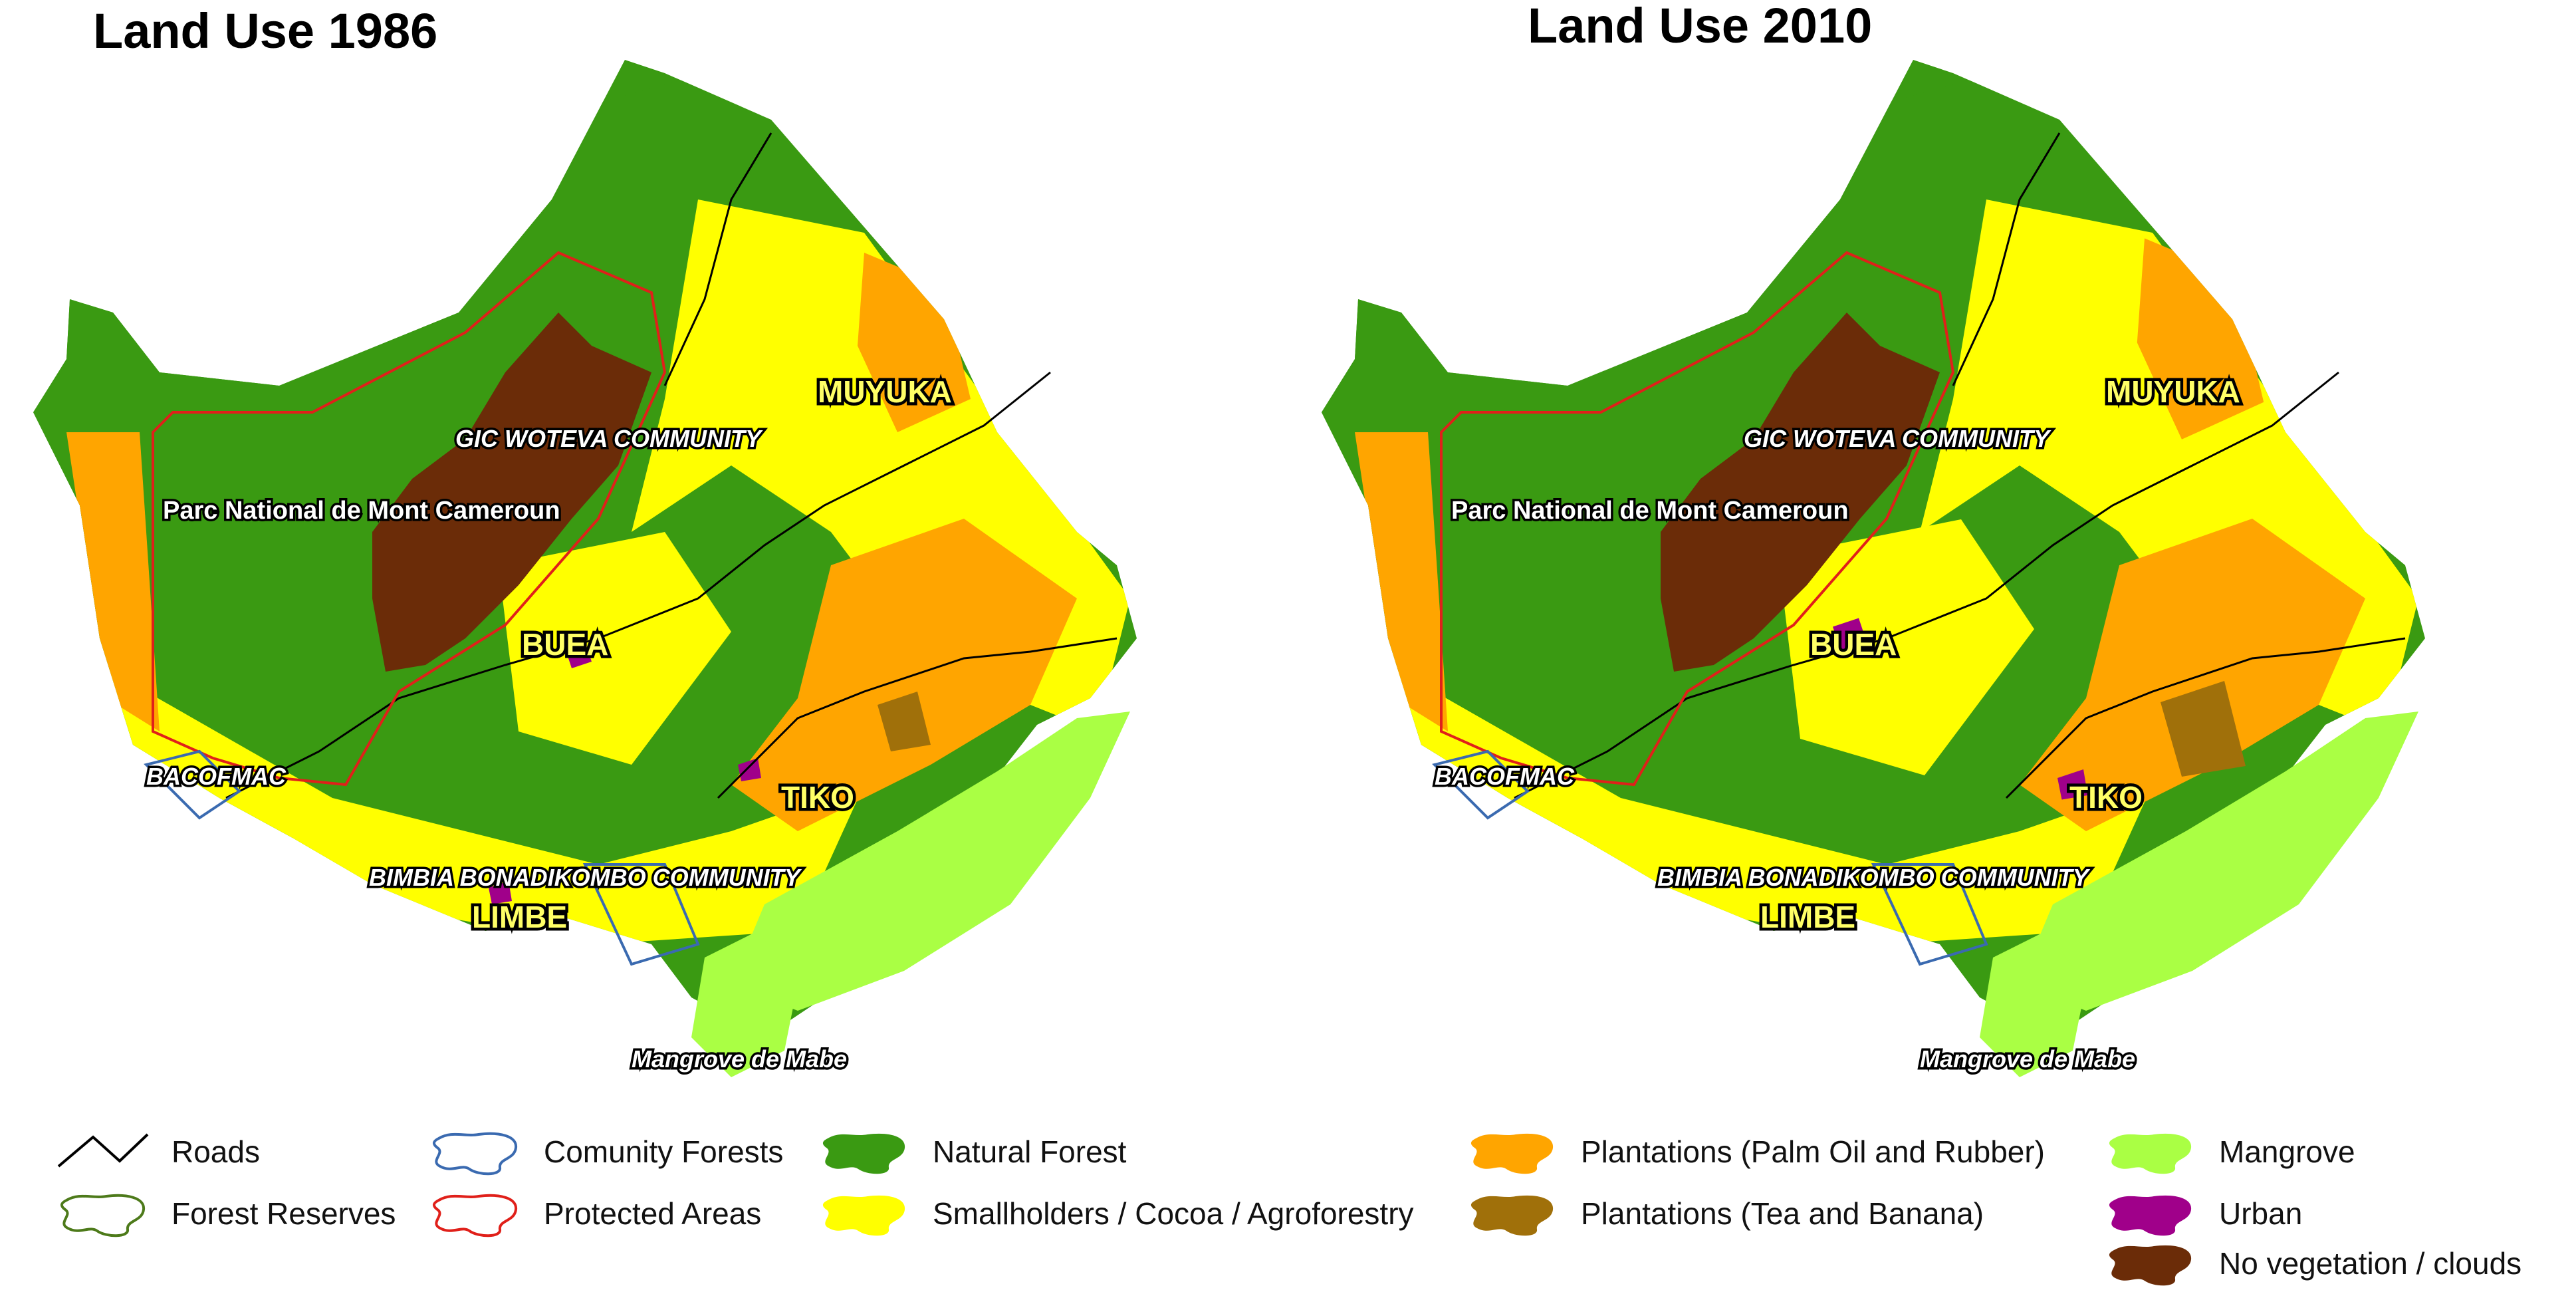  Describe the element at coordinates (1114, 1213) in the screenshot. I see `legend-item-smallholders: Smallholders / Cocoa / Agroforestry` at that location.